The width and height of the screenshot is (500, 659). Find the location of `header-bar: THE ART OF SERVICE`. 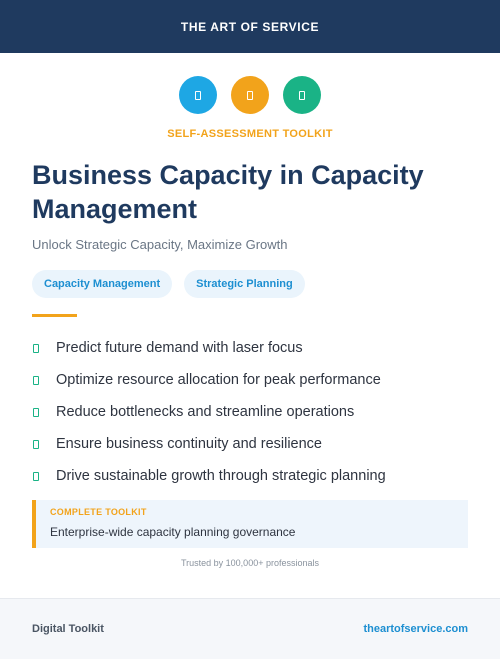

header-bar: THE ART OF SERVICE is located at coordinates (250, 26).